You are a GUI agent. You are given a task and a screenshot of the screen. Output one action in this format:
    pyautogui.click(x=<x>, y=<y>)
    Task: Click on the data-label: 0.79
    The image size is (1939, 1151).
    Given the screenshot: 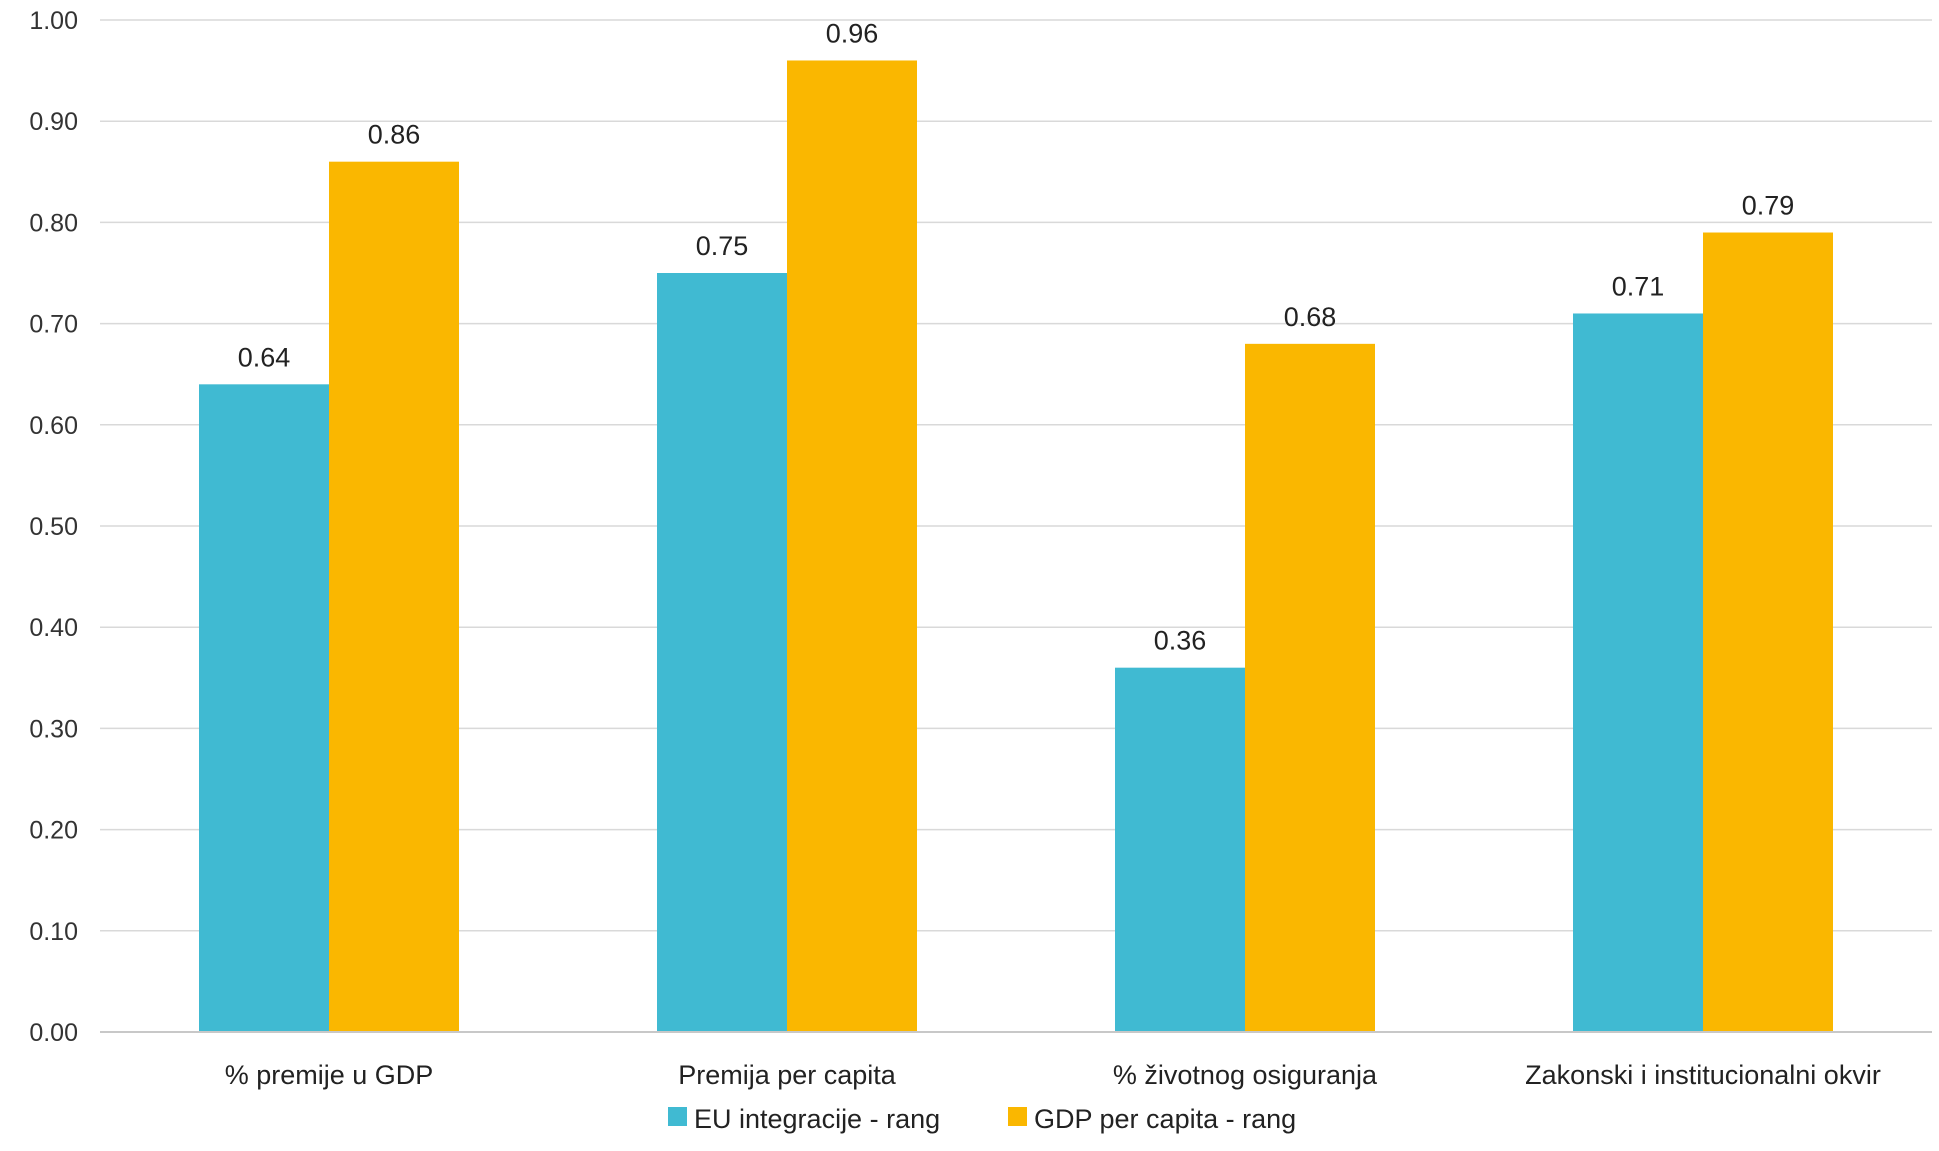 What is the action you would take?
    pyautogui.click(x=1768, y=206)
    